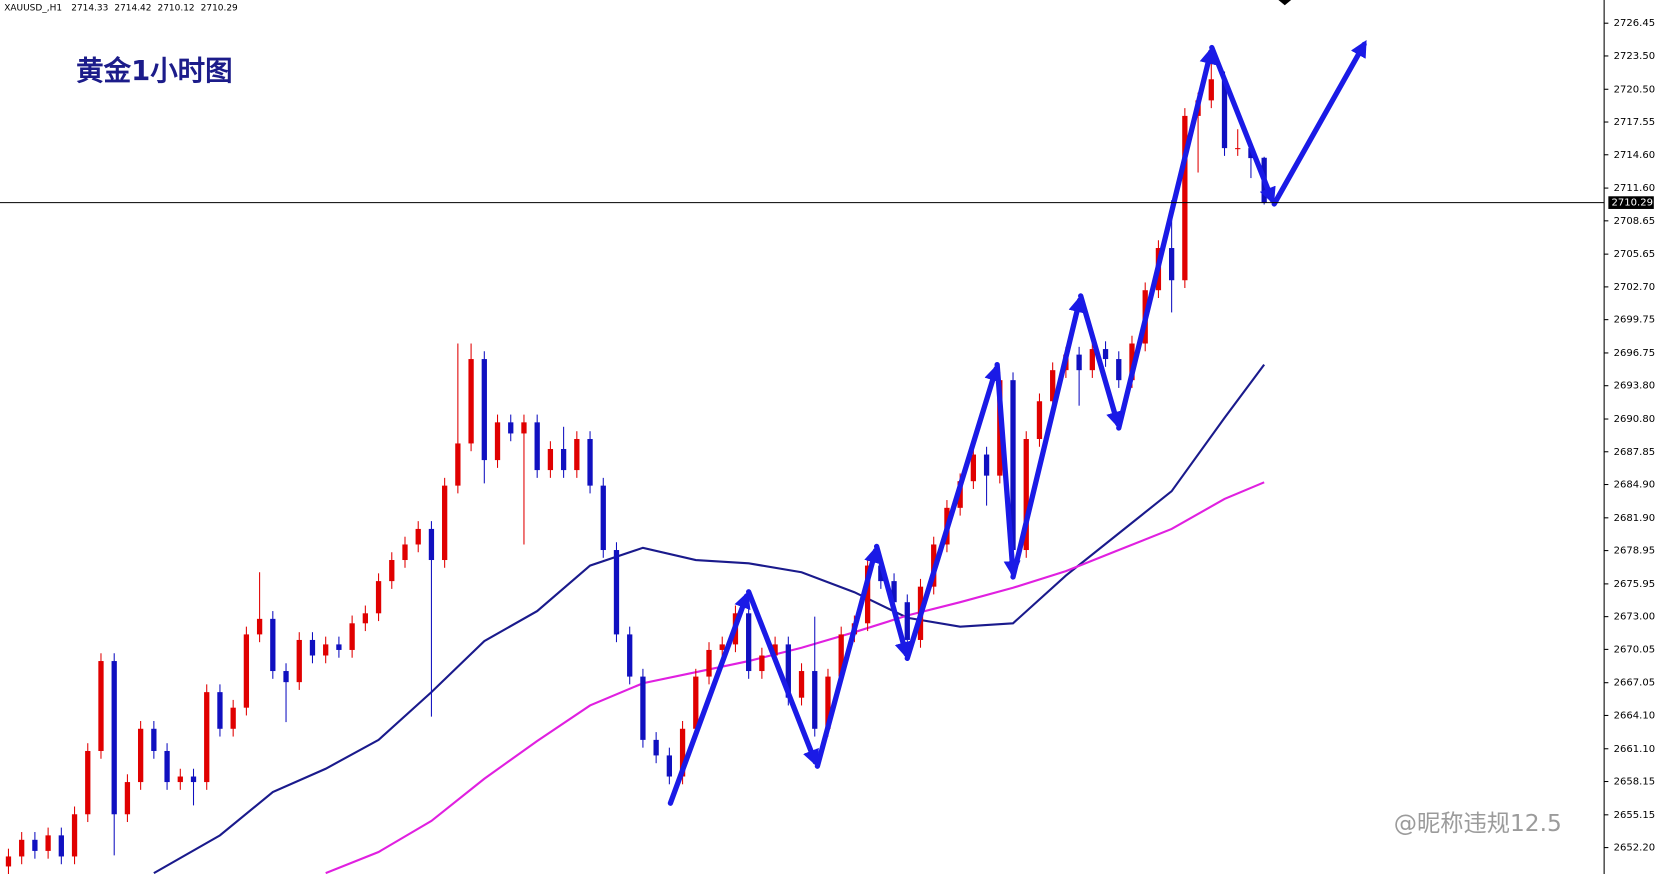  Describe the element at coordinates (1634, 584) in the screenshot. I see `y-tick-label: 2675.95` at that location.